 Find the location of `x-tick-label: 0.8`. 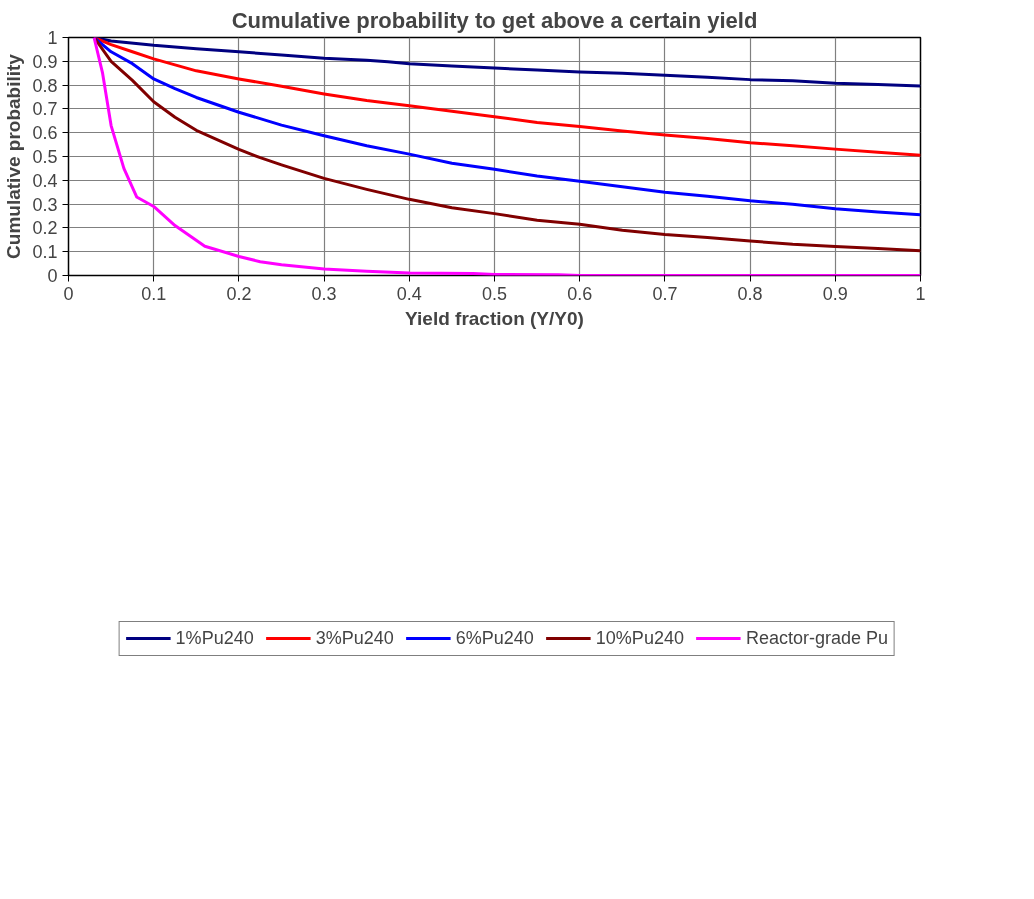

x-tick-label: 0.8 is located at coordinates (750, 293).